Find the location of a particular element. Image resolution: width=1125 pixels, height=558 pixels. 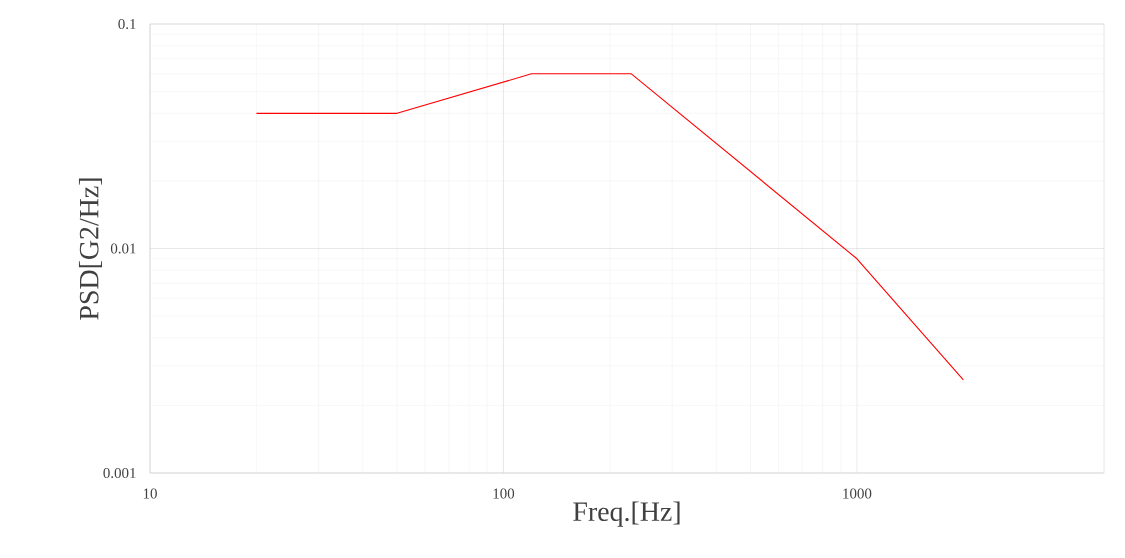

y-axis-title: PSD[G2/Hz] is located at coordinates (90, 249).